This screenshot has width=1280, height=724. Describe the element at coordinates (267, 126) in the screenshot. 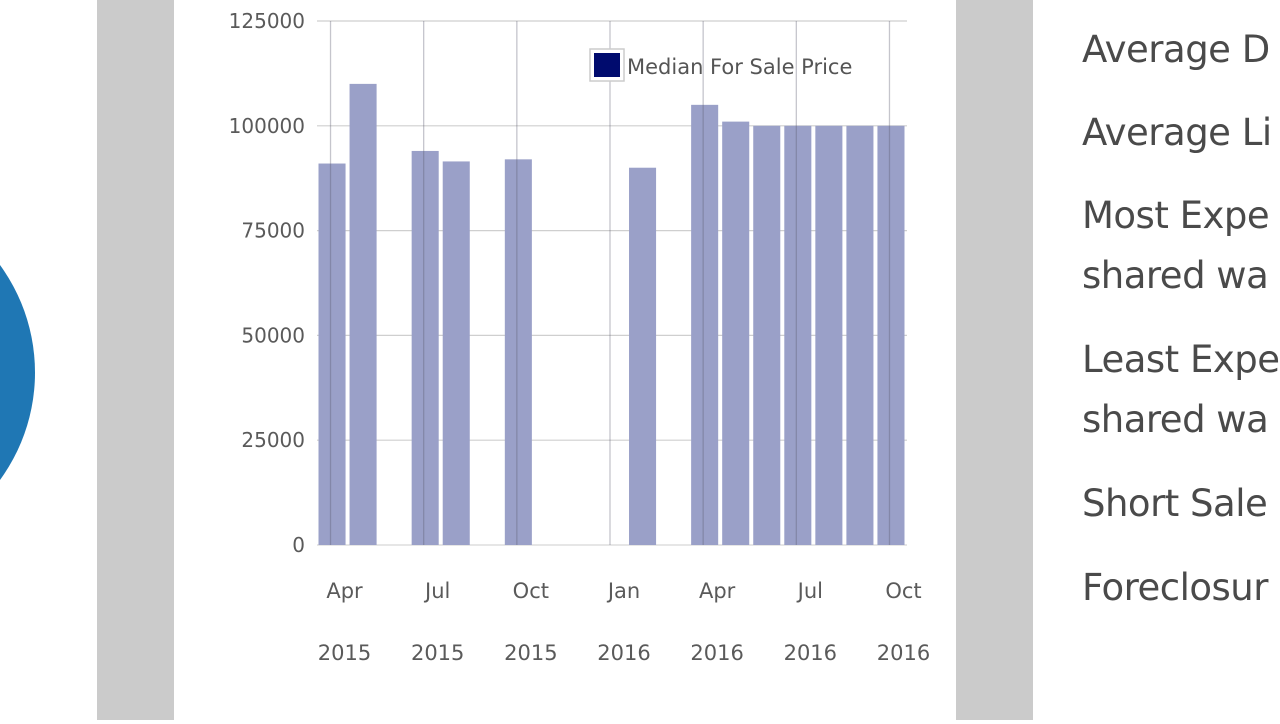

I see `y-tick-label: 100000` at that location.